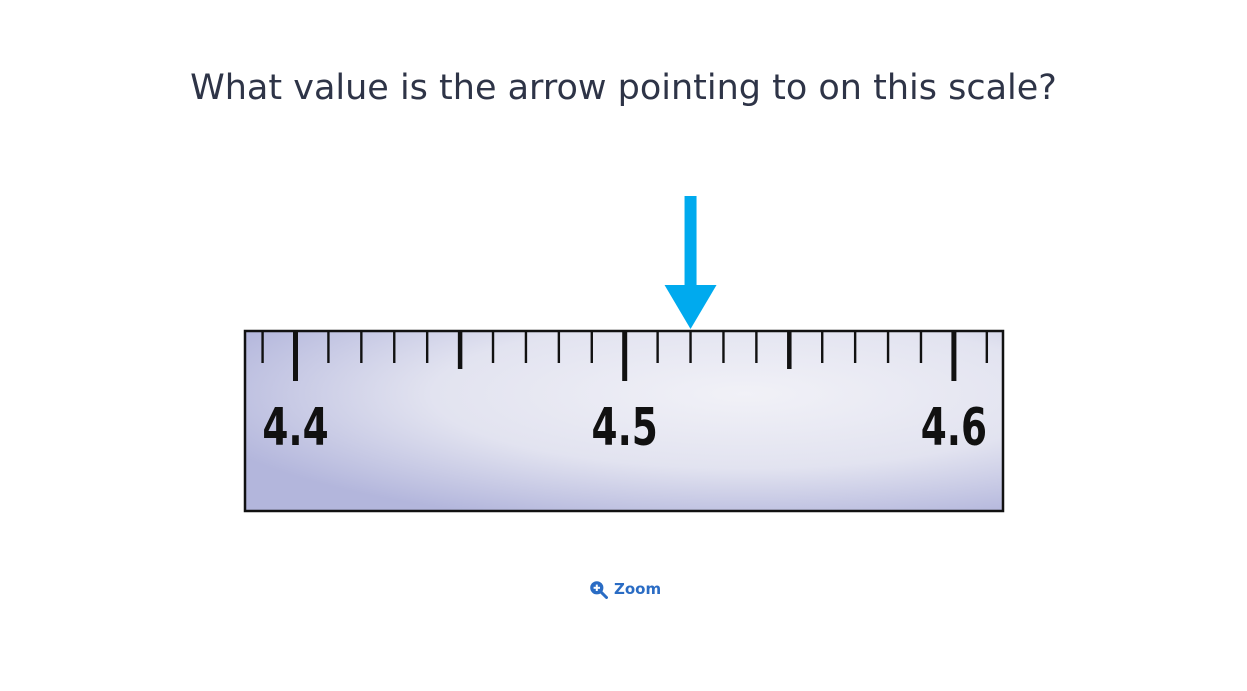 This screenshot has height=691, width=1247. I want to click on arrow-shaft, so click(690, 242).